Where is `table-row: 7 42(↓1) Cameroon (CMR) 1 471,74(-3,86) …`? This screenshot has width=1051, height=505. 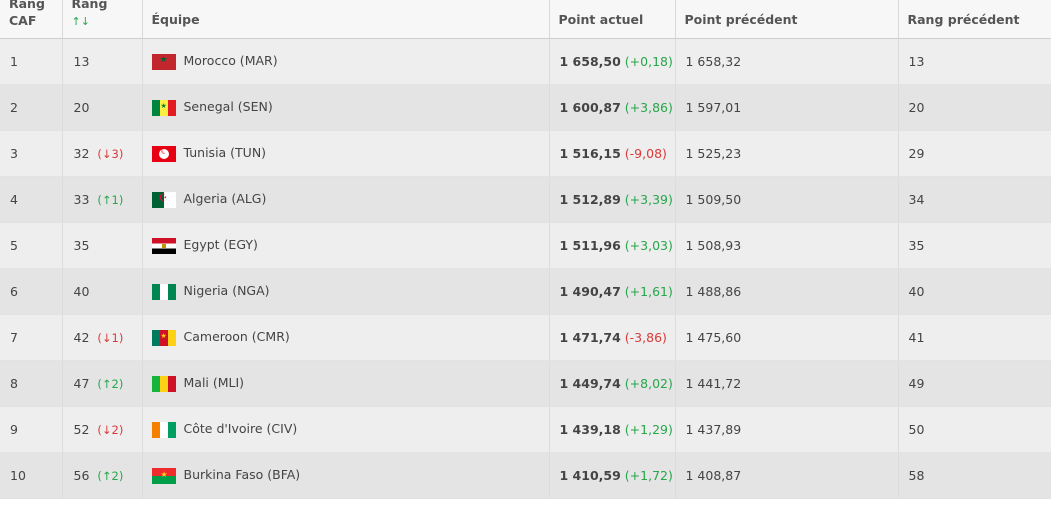
table-row: 7 42(↓1) Cameroon (CMR) 1 471,74(-3,86) … is located at coordinates (525, 337).